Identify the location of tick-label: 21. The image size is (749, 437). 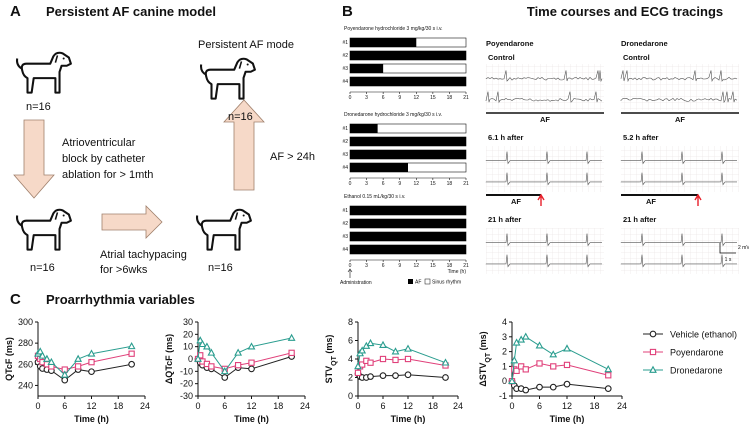
(466, 266).